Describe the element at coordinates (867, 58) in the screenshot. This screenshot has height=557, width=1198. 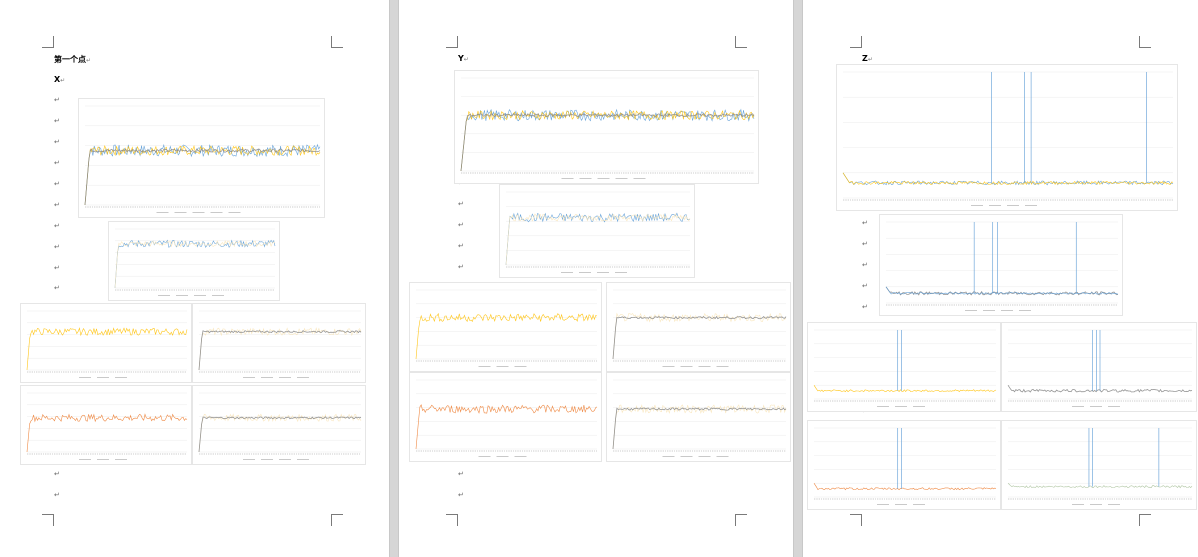
I see `heading-z-axis: Z↵` at that location.